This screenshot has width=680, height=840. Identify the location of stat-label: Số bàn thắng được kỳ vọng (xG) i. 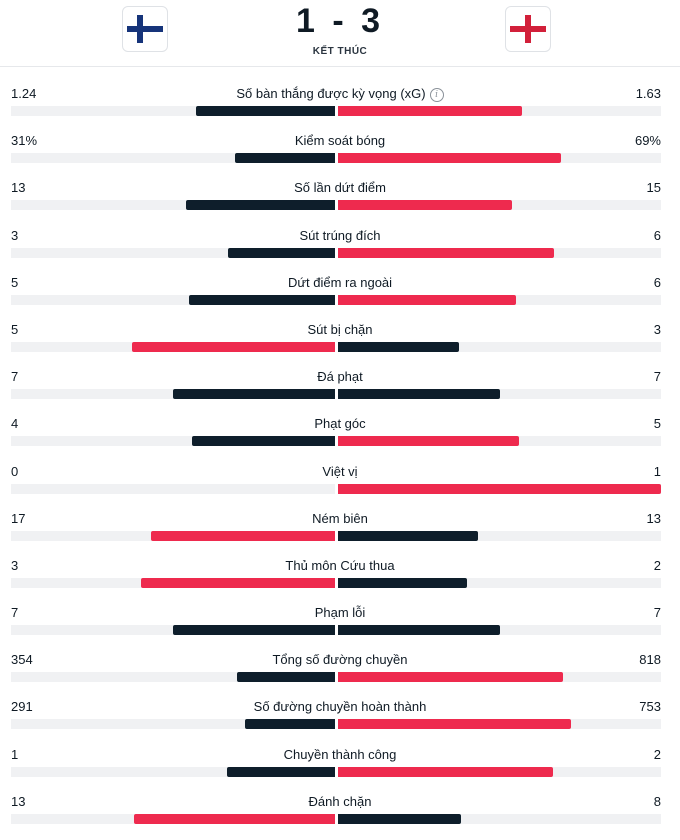
(340, 94).